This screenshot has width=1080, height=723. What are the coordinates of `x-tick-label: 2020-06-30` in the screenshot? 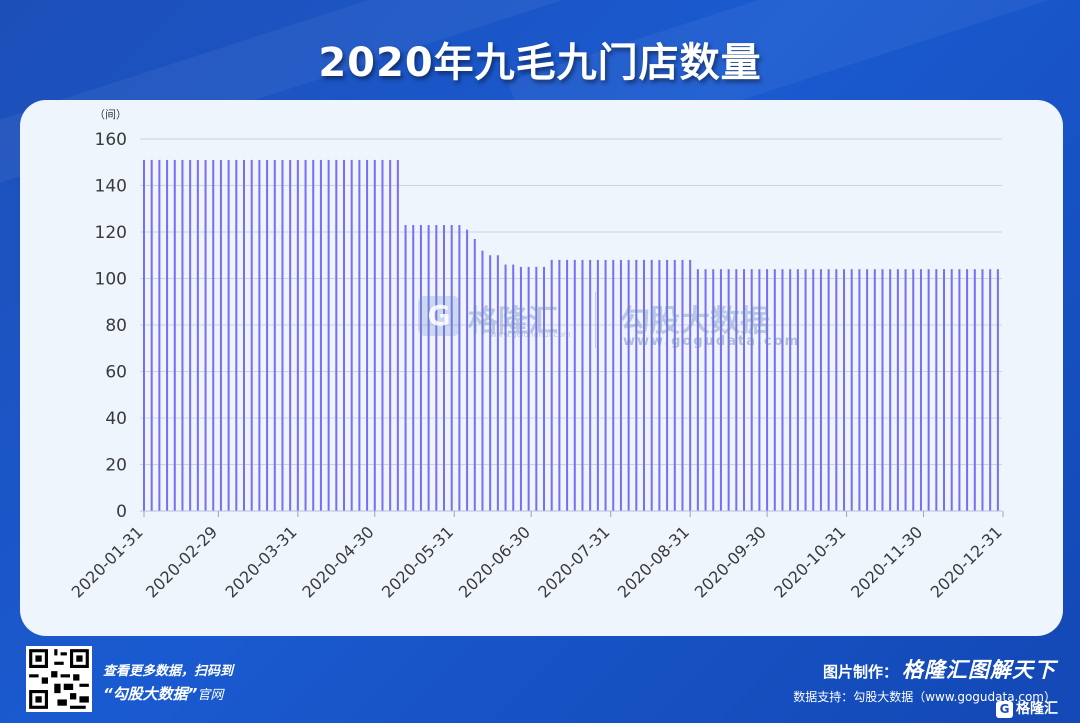 It's located at (494, 561).